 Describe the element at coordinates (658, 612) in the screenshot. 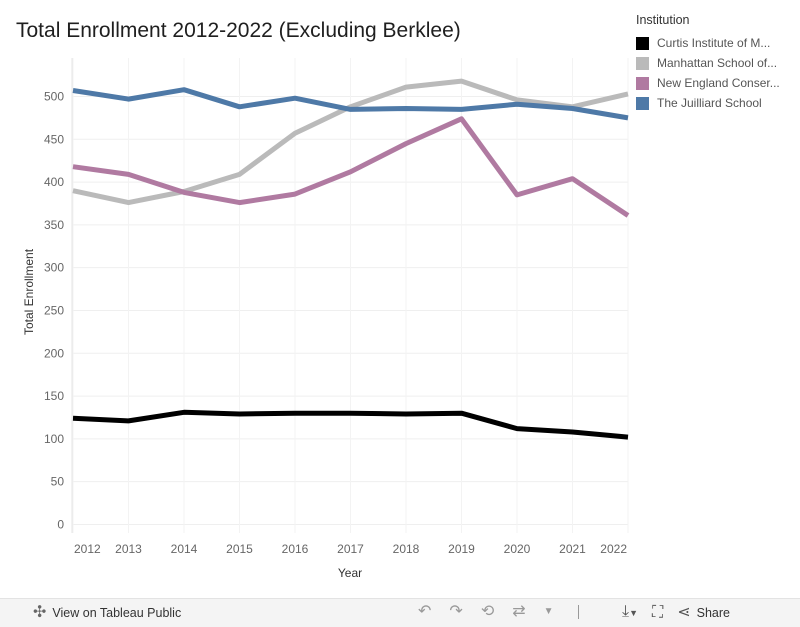

I see `fullscreen-icon: ⛶` at that location.